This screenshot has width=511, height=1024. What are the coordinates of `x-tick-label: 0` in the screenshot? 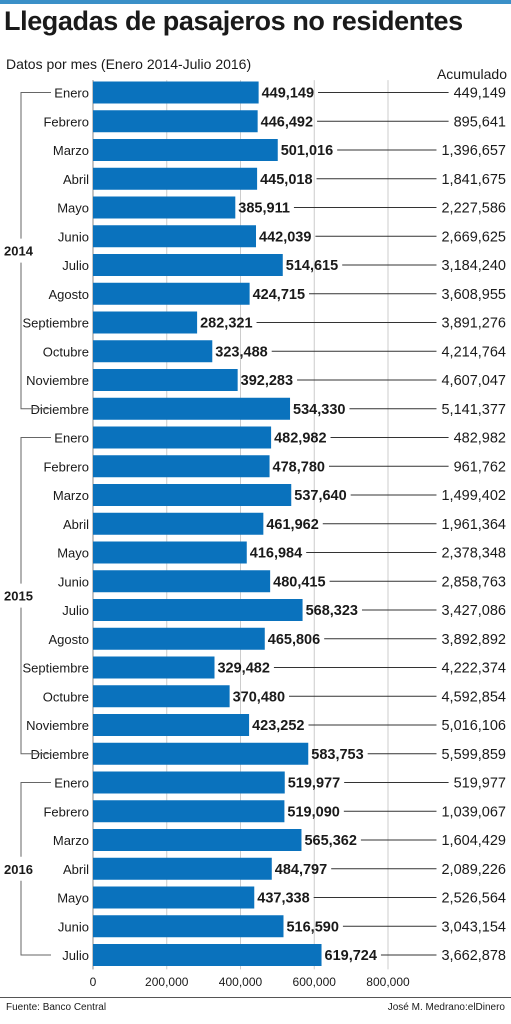 It's located at (93, 982).